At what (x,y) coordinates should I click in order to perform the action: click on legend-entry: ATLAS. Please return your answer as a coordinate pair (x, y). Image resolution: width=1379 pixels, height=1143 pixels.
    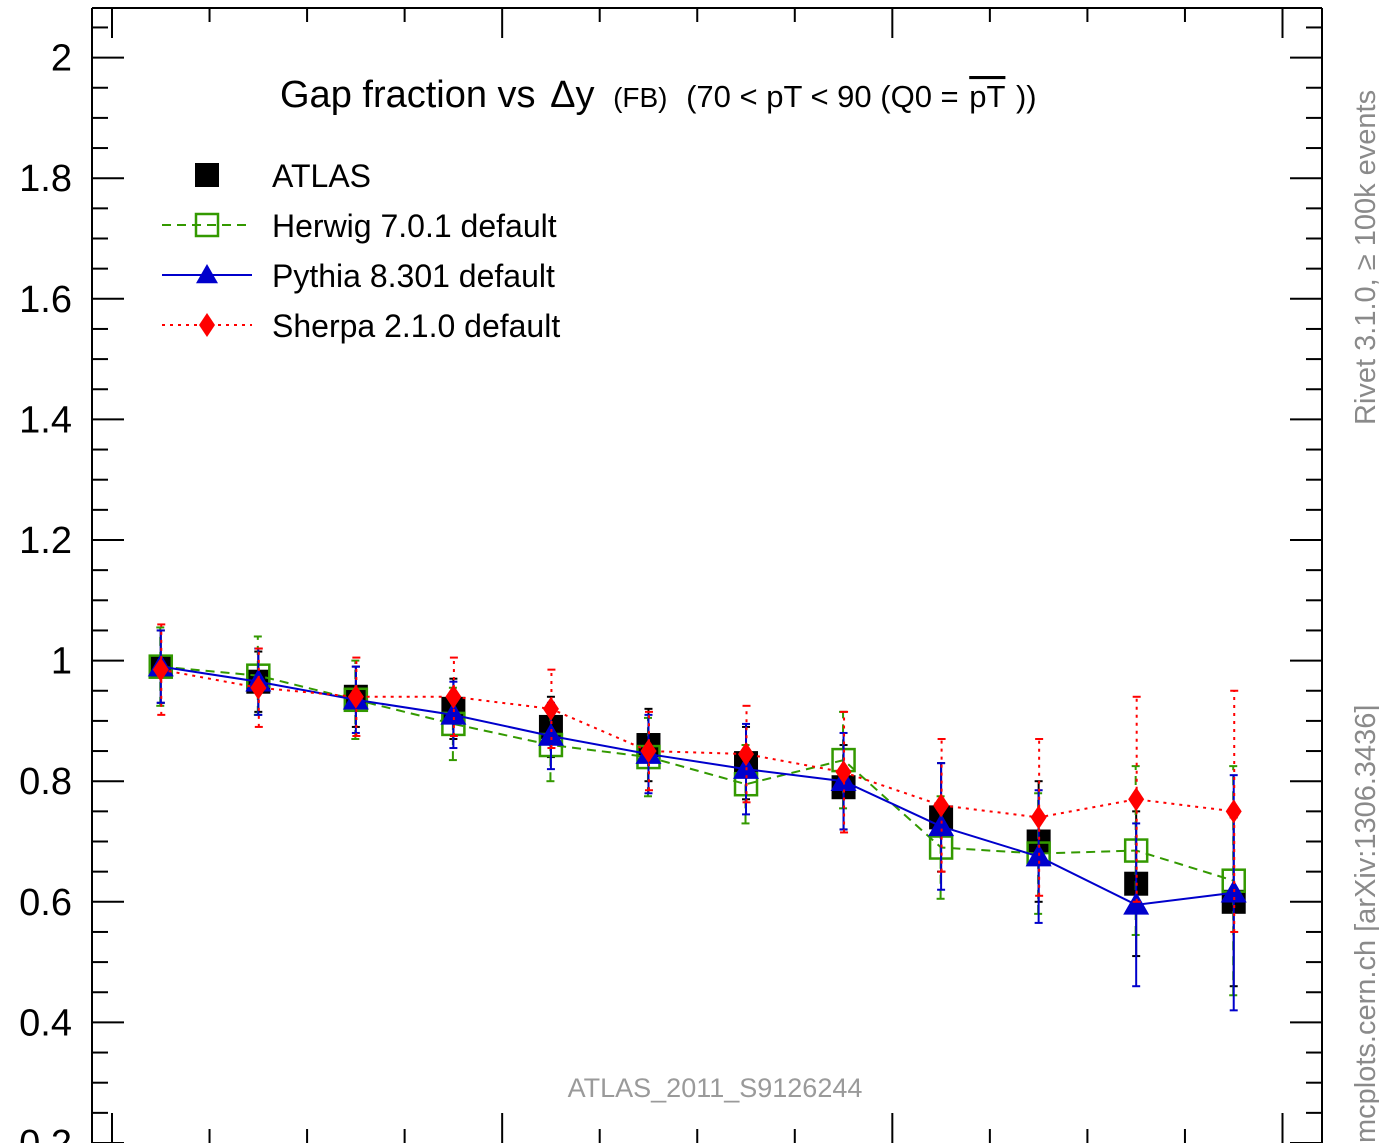
    Looking at the image, I should click on (283, 176).